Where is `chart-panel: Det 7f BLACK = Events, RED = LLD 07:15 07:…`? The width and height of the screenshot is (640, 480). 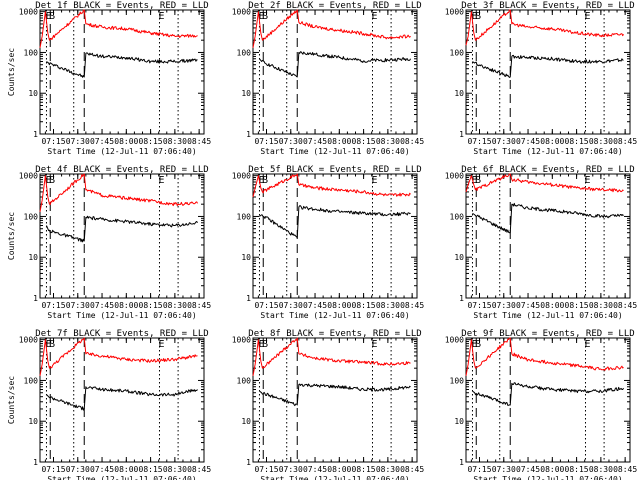
chart-panel: Det 7f BLACK = Events, RED = LLD 07:15 07:… is located at coordinates (109, 404).